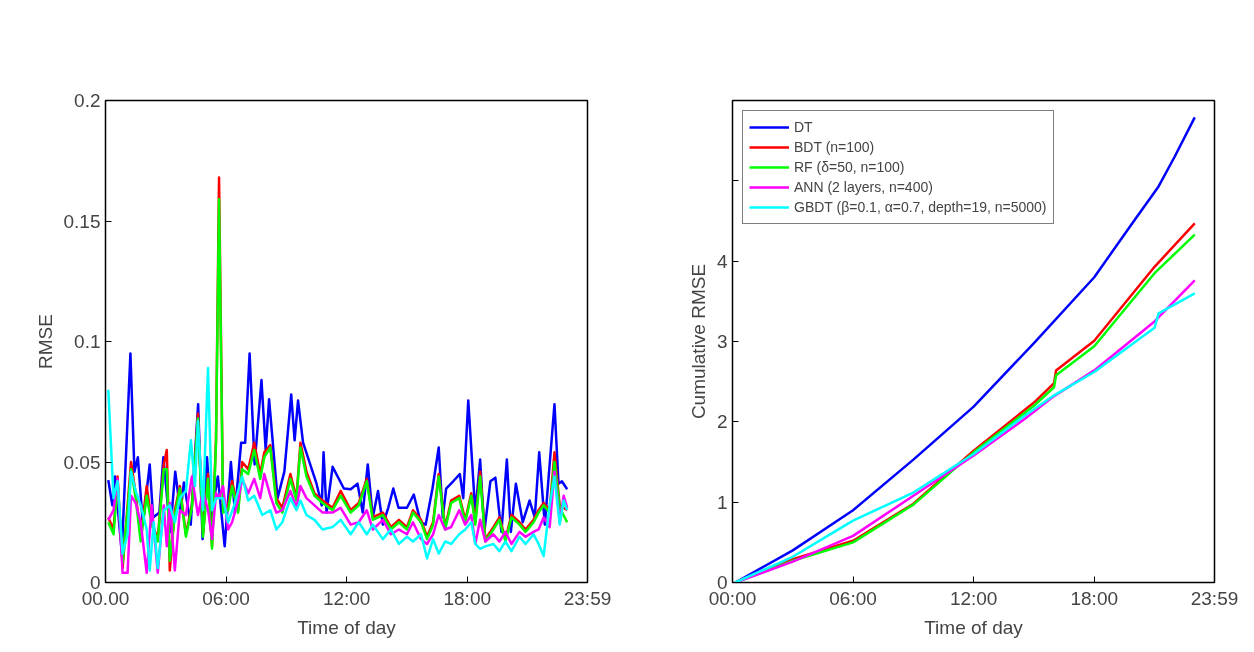 The width and height of the screenshot is (1254, 652). What do you see at coordinates (45, 341) in the screenshot?
I see `y-axis-title: RMSE` at bounding box center [45, 341].